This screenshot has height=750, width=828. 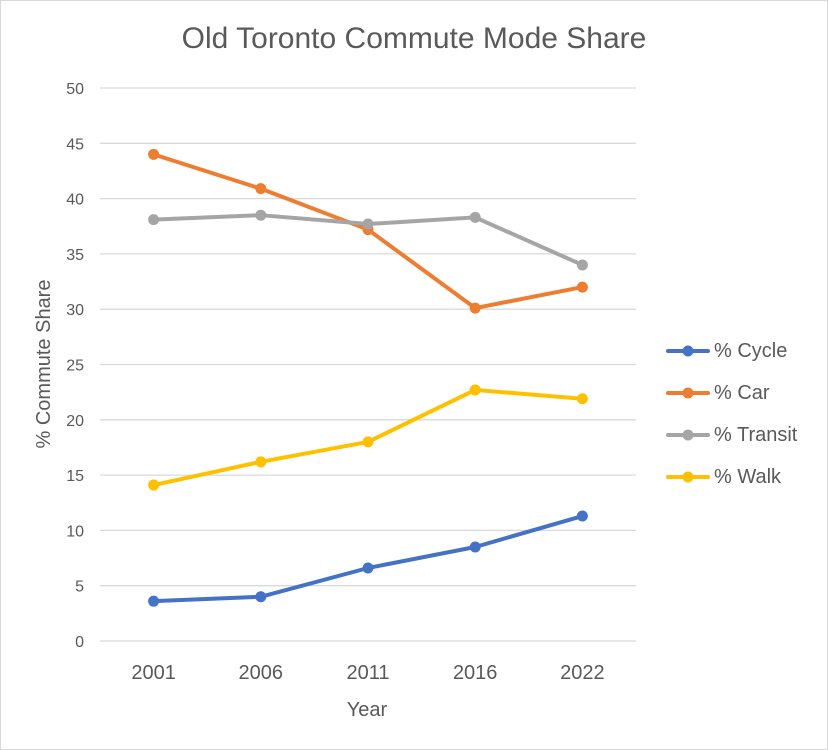 I want to click on y-axis-ticks: 0 5 10 15 20 25 30 35 40 45 50, so click(x=75, y=366).